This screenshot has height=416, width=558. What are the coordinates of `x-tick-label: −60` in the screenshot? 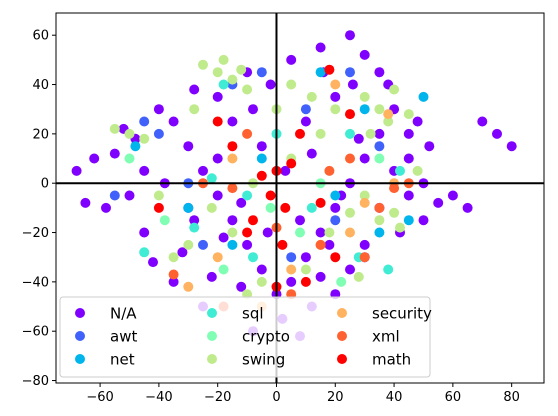 It's located at (99, 397).